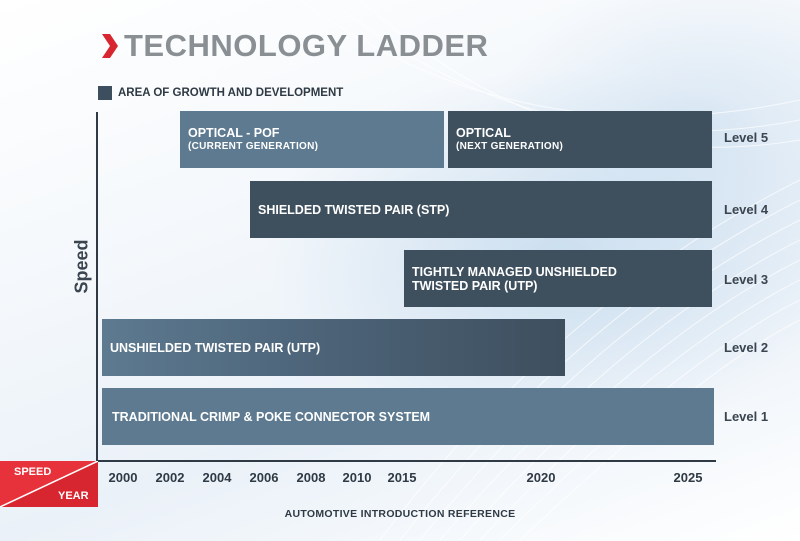  What do you see at coordinates (514, 271) in the screenshot?
I see `bar-tm-utp-line1: TIGHTLY MANAGED UNSHIELDED` at bounding box center [514, 271].